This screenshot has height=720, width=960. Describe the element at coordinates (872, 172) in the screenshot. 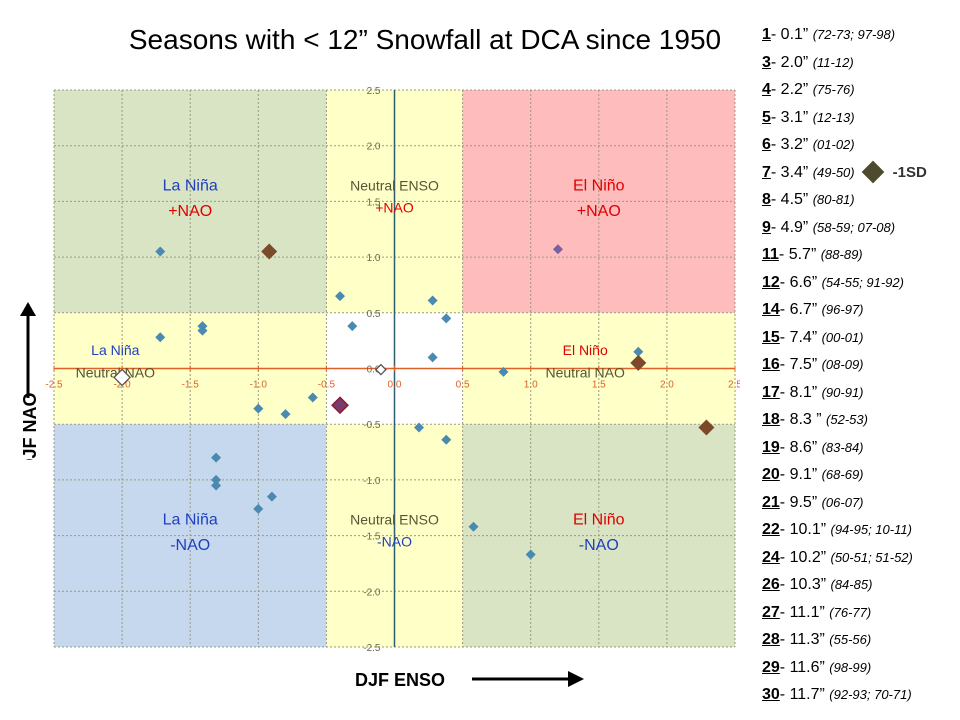

I see `sd-diamond-icon` at that location.